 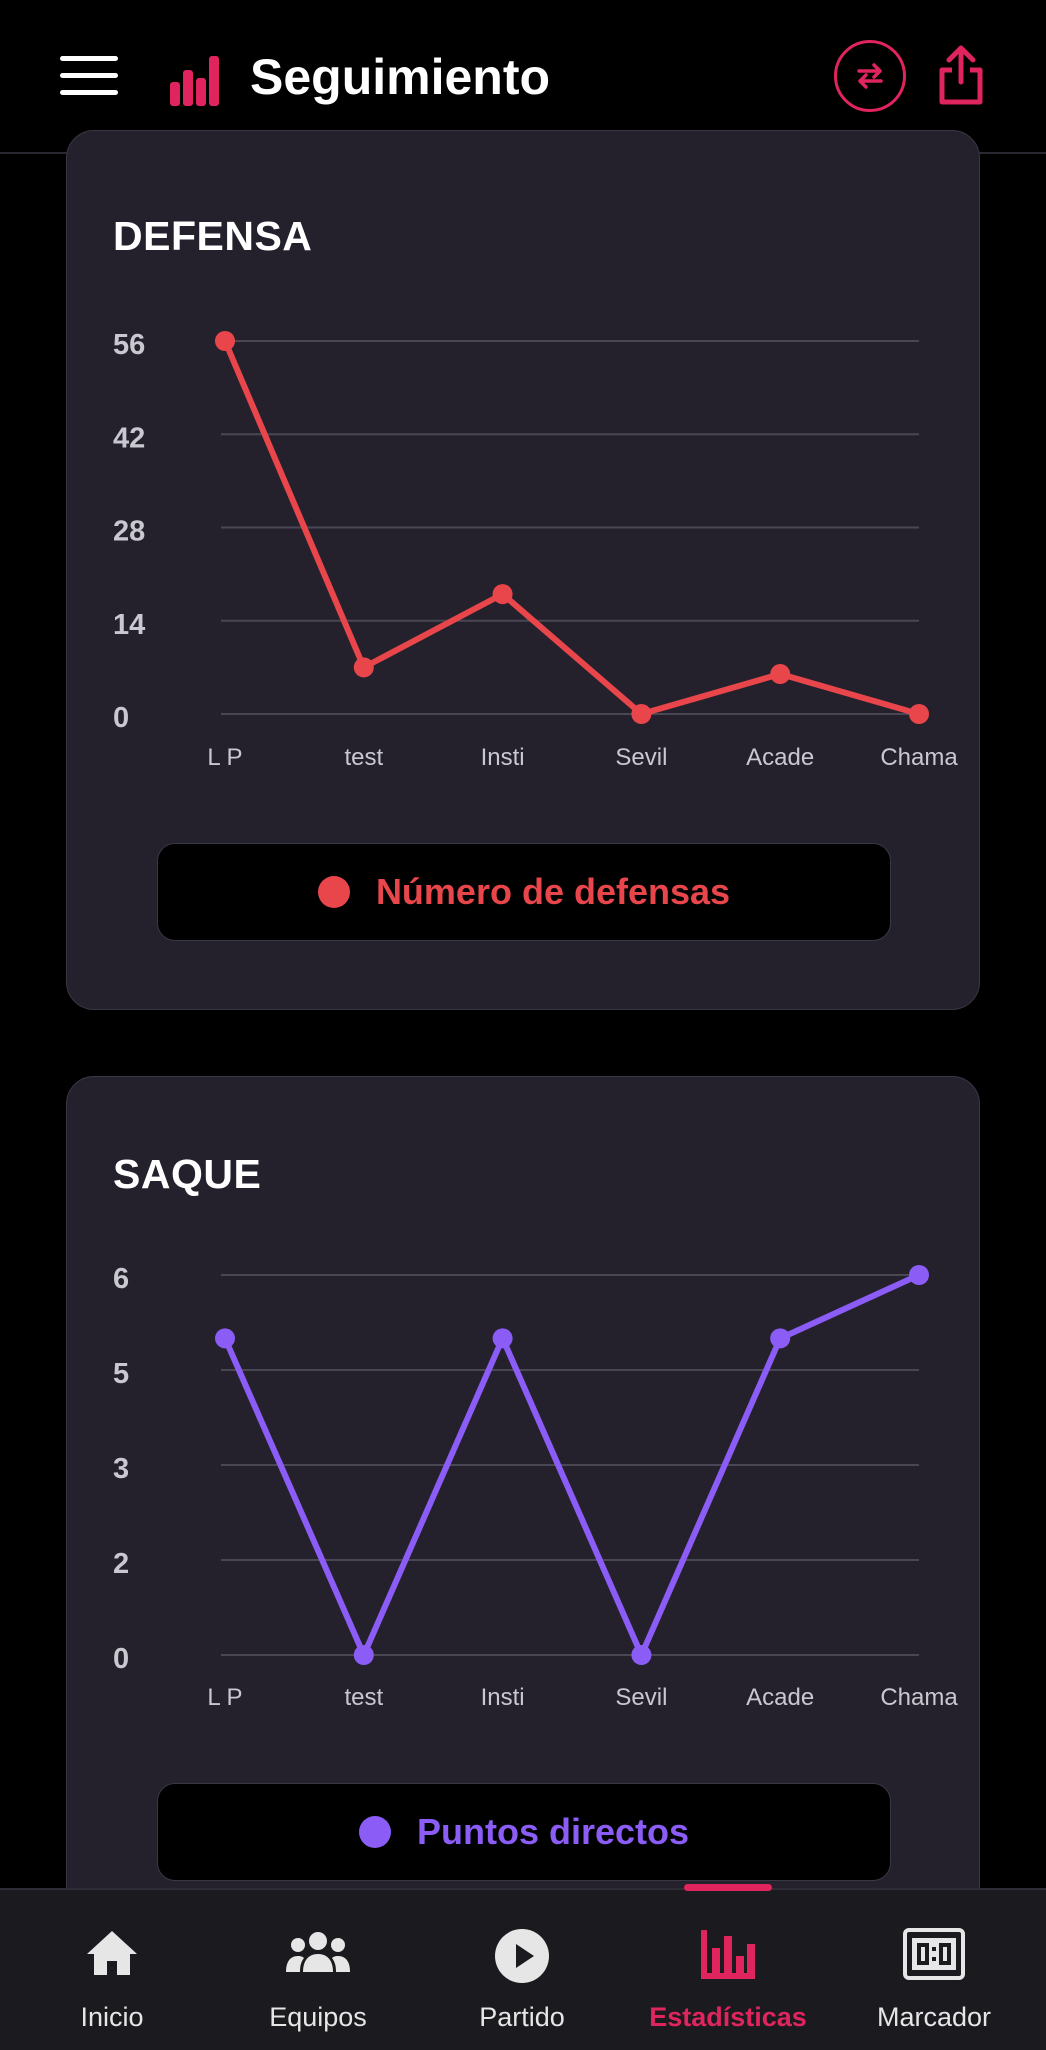 I want to click on nav-item-inicio: Inicio, so click(x=112, y=1970).